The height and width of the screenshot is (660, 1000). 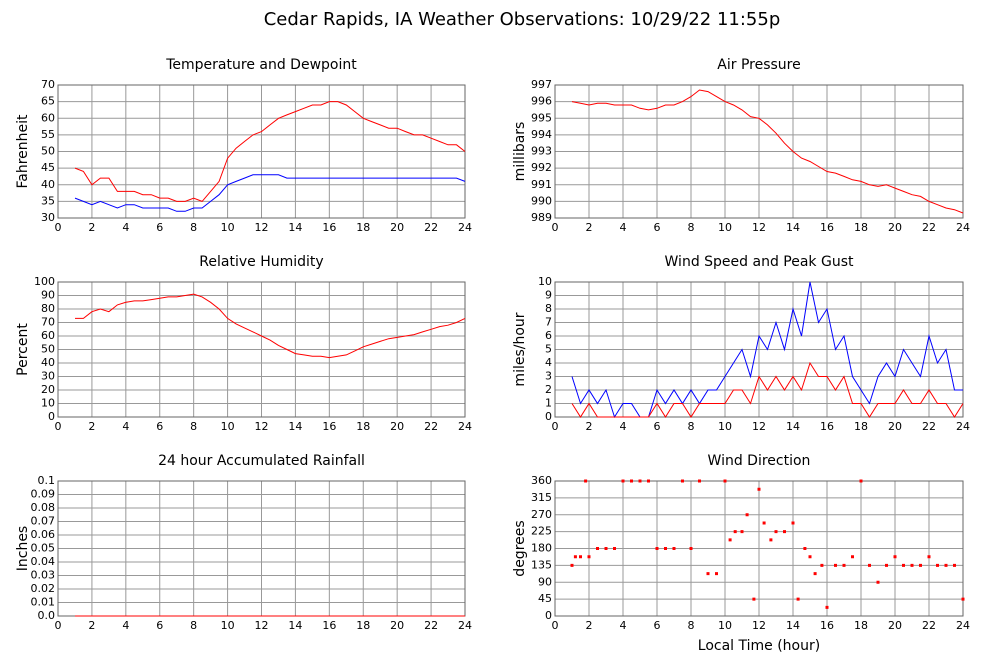 What do you see at coordinates (541, 117) in the screenshot?
I see `y-tick-label: 995` at bounding box center [541, 117].